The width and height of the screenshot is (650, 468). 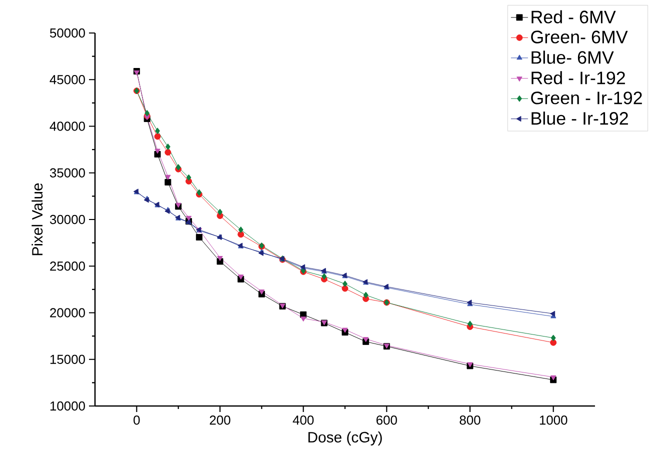 What do you see at coordinates (220, 420) in the screenshot?
I see `x-tick-label: 200` at bounding box center [220, 420].